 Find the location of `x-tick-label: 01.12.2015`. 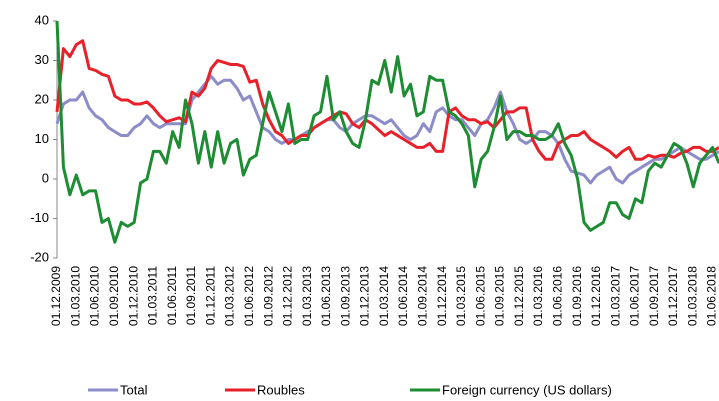

x-tick-label: 01.12.2015 is located at coordinates (519, 296).